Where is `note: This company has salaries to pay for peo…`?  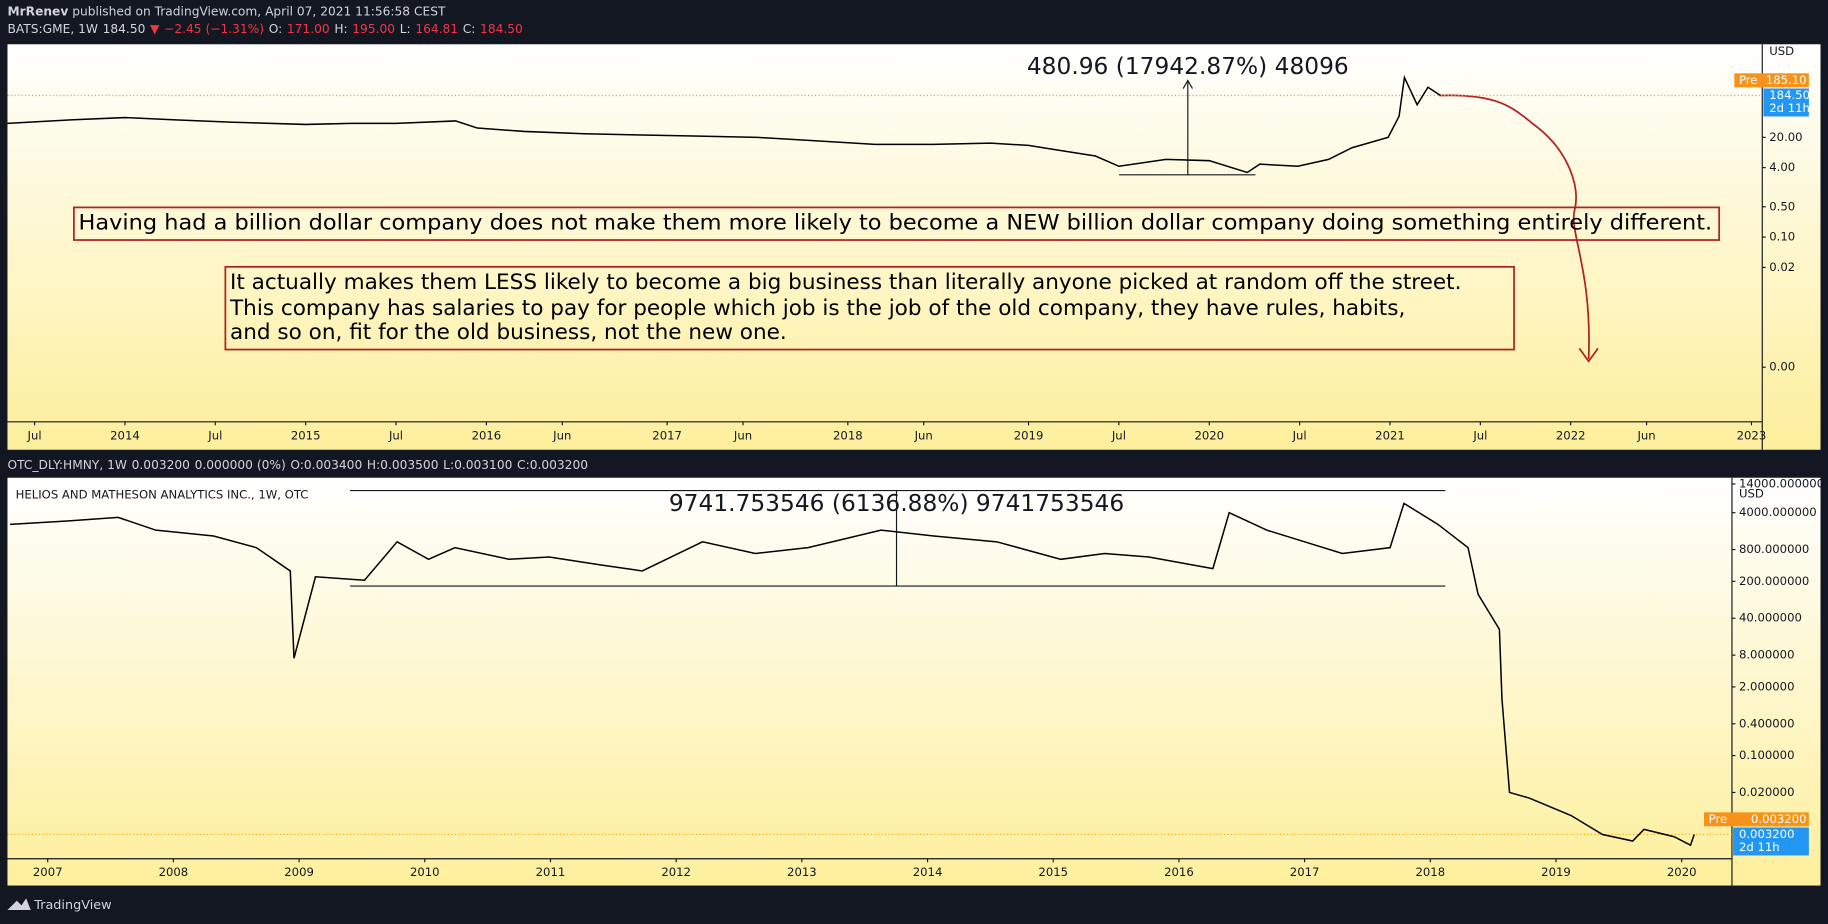 note: This company has salaries to pay for peo… is located at coordinates (817, 308).